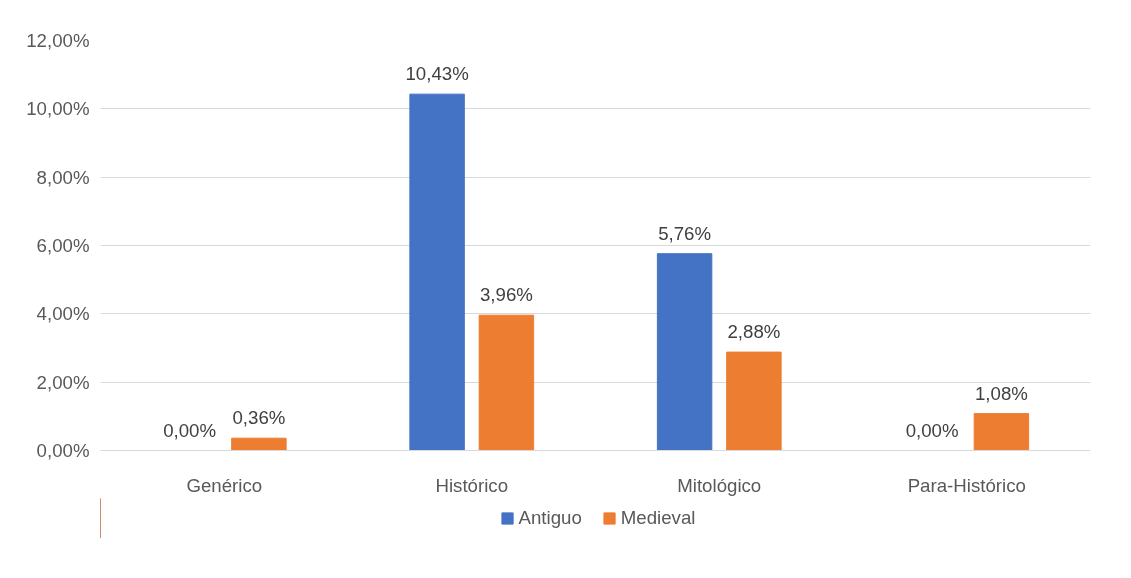  What do you see at coordinates (63, 450) in the screenshot?
I see `y-tick-label: 0,00%` at bounding box center [63, 450].